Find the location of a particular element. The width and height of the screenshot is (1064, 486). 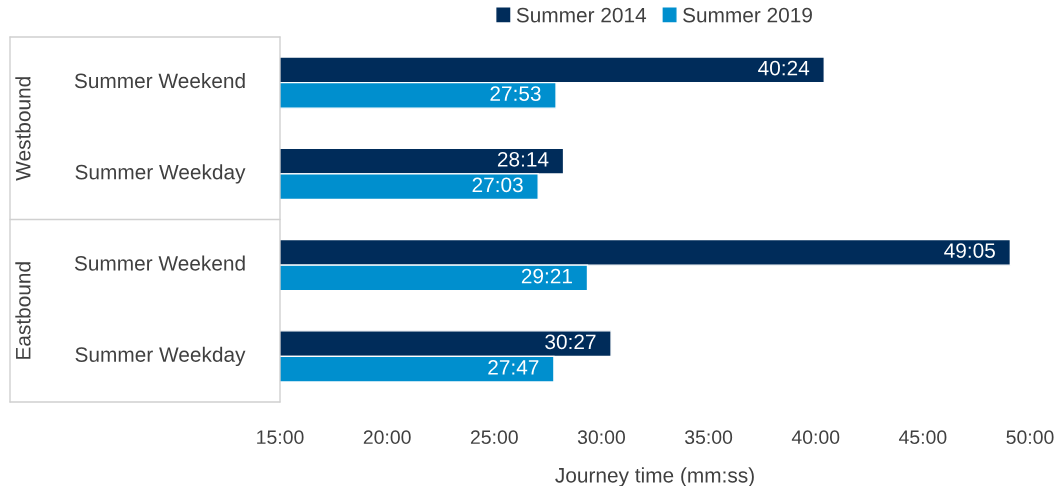

x-tick-label: 50:00 is located at coordinates (1030, 437).